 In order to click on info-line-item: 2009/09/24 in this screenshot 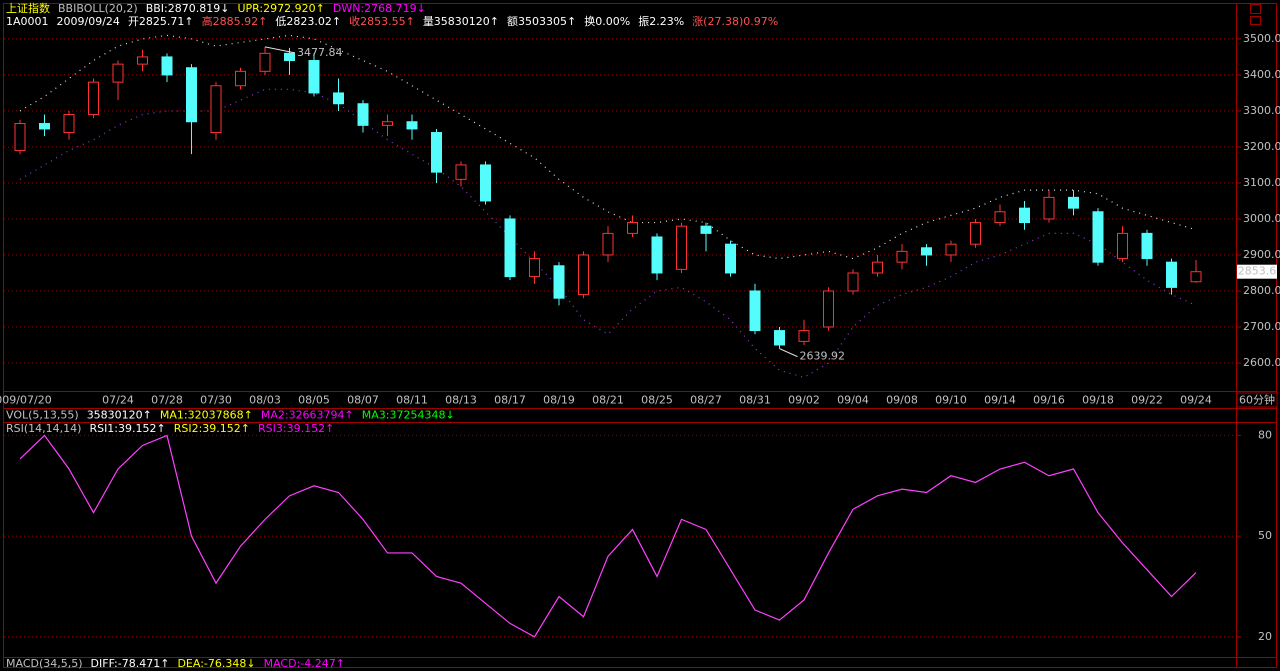, I will do `click(88, 21)`.